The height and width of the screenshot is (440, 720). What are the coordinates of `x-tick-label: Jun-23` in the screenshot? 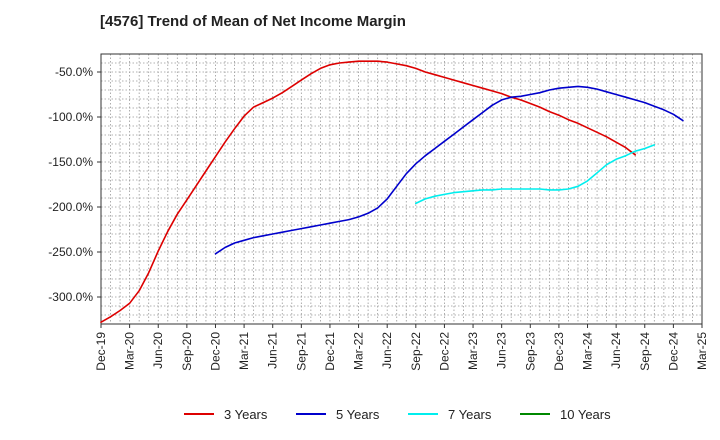 It's located at (502, 350).